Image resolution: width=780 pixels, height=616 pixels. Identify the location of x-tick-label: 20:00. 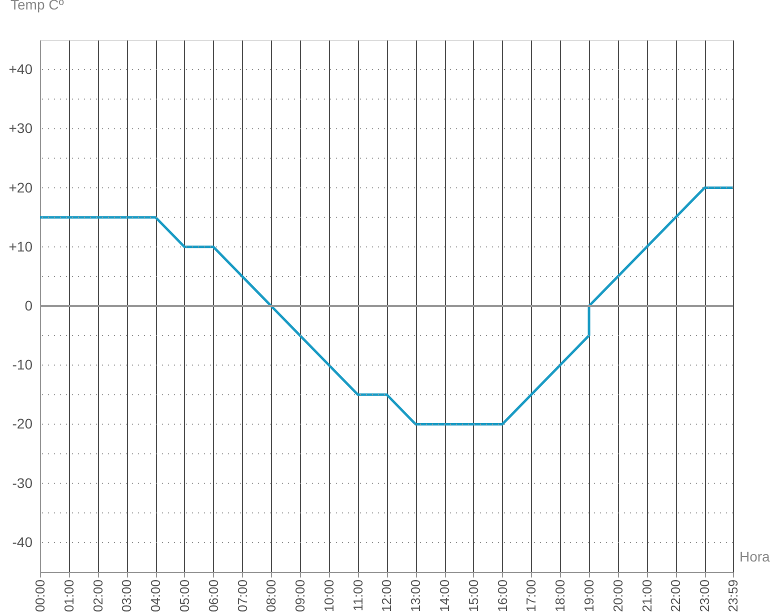
(618, 596).